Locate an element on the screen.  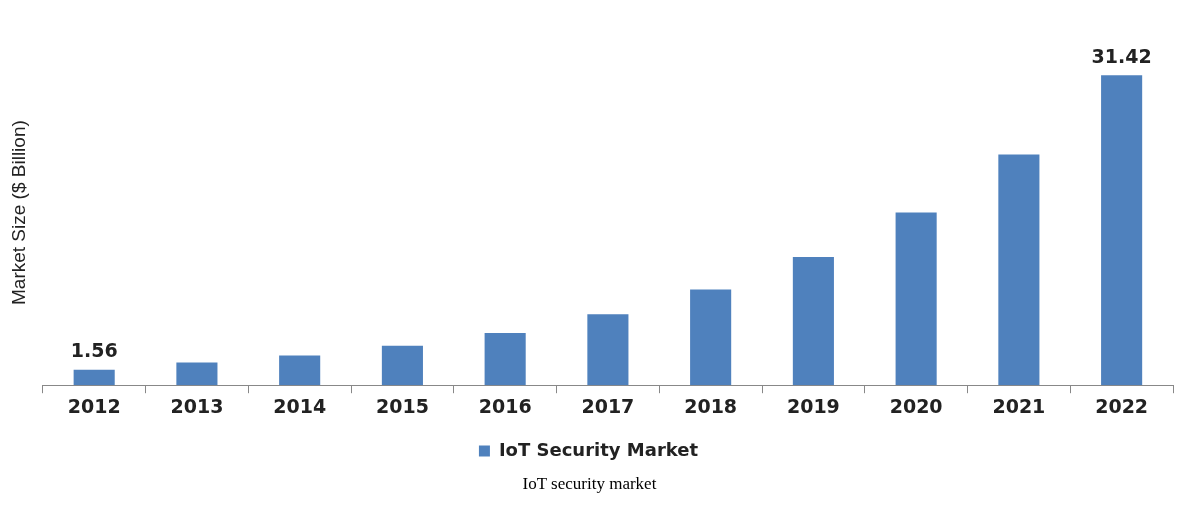
x-tick-label: 2018 is located at coordinates (711, 405).